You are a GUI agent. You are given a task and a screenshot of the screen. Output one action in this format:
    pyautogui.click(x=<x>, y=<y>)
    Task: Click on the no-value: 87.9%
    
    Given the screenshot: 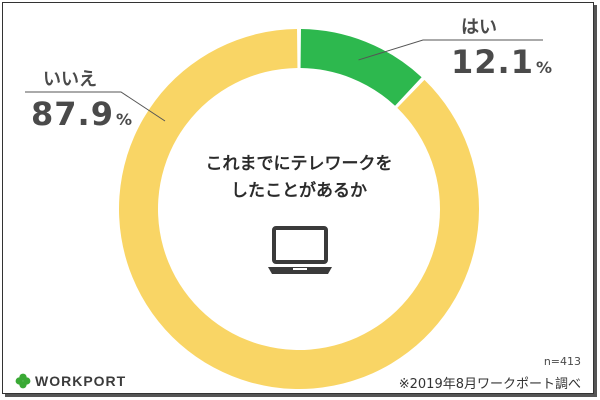 What is the action you would take?
    pyautogui.click(x=81, y=114)
    